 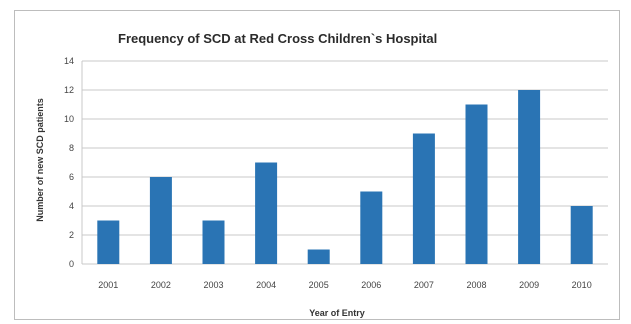 What do you see at coordinates (529, 285) in the screenshot?
I see `x-tick-label: 2009` at bounding box center [529, 285].